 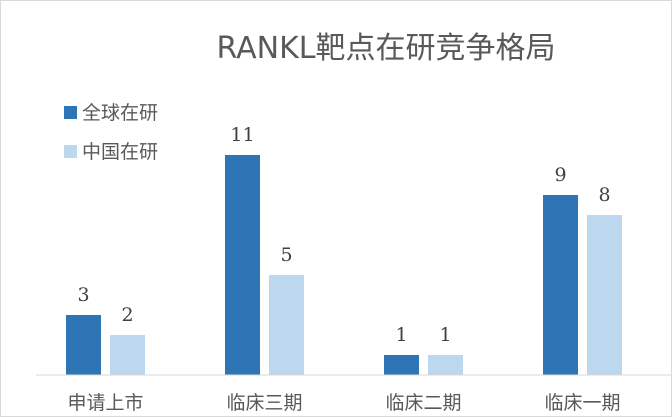 What do you see at coordinates (401, 335) in the screenshot?
I see `value-label-global-2: 1` at bounding box center [401, 335].